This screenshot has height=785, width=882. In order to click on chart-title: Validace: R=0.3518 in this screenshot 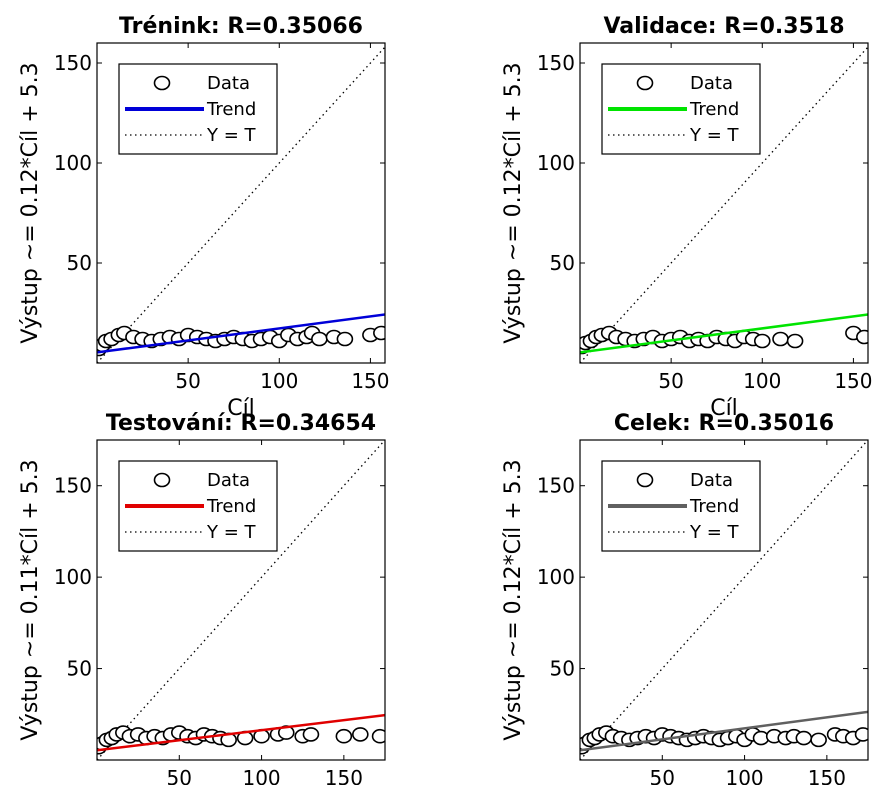, I will do `click(723, 26)`.